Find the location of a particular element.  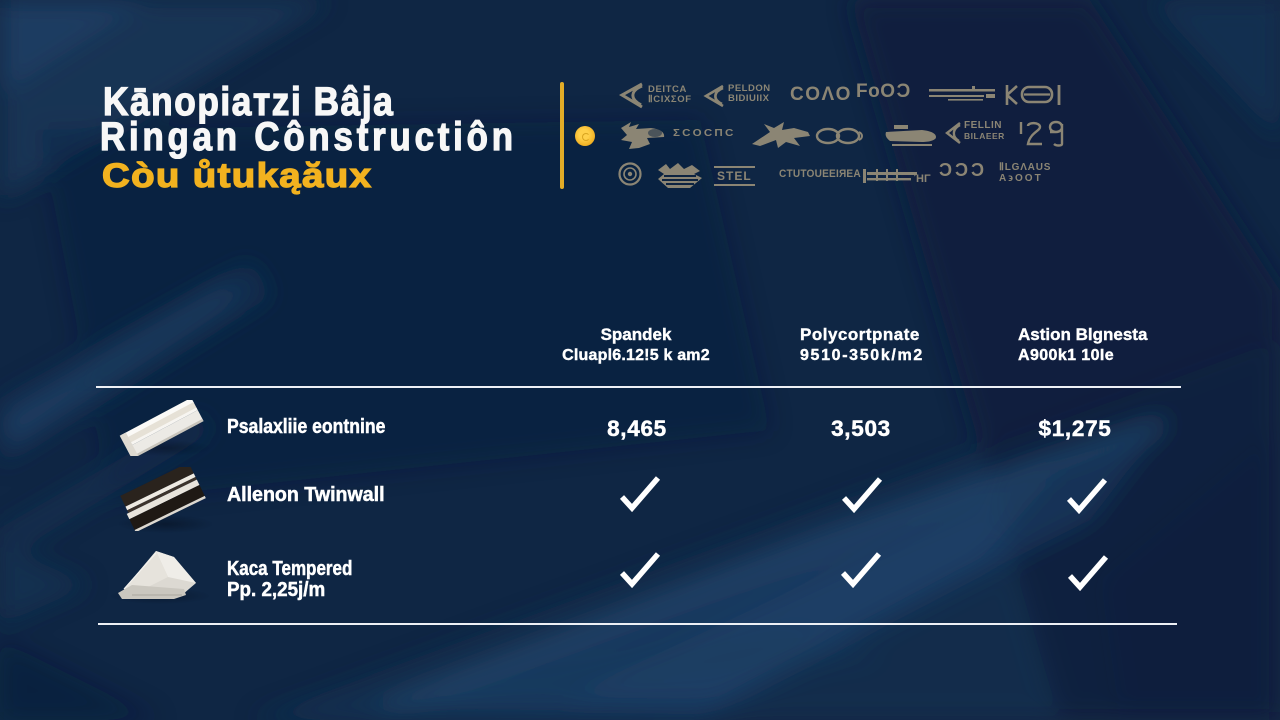

svg-text: ΉΓ is located at coordinates (922, 179).